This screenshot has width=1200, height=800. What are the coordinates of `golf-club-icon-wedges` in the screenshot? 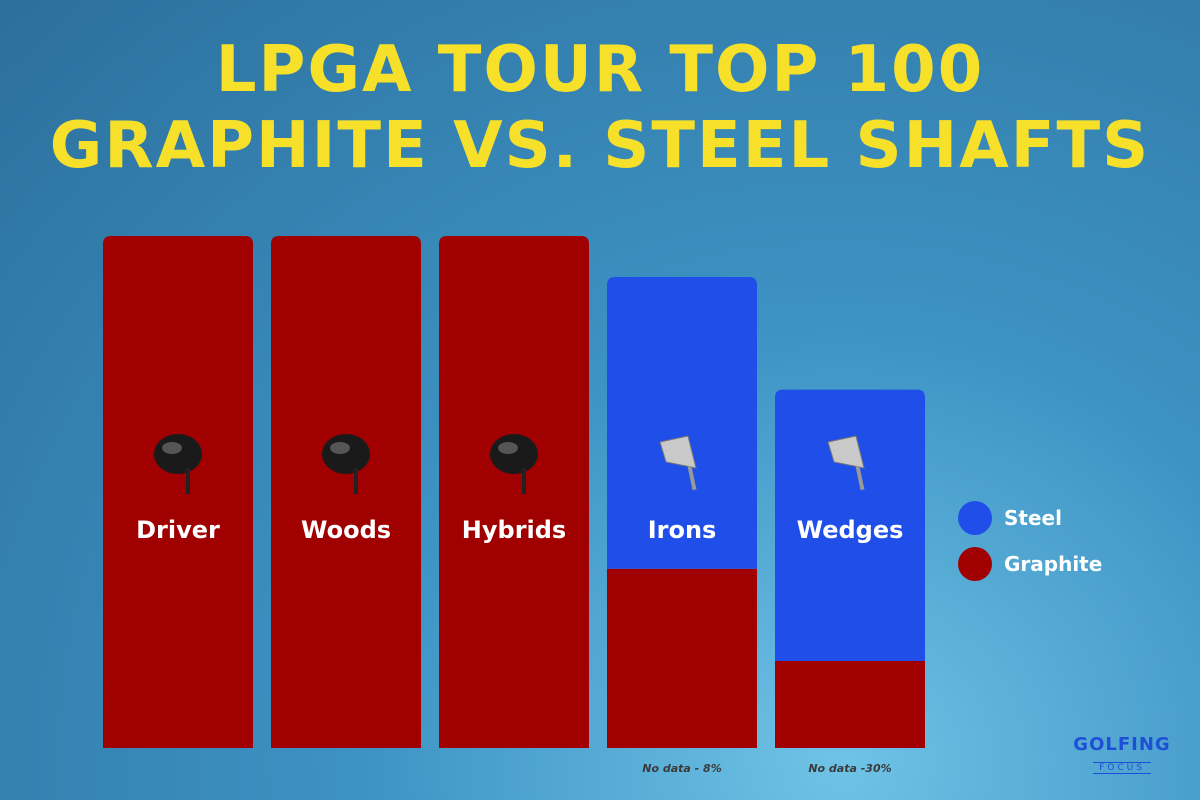 It's located at (846, 463).